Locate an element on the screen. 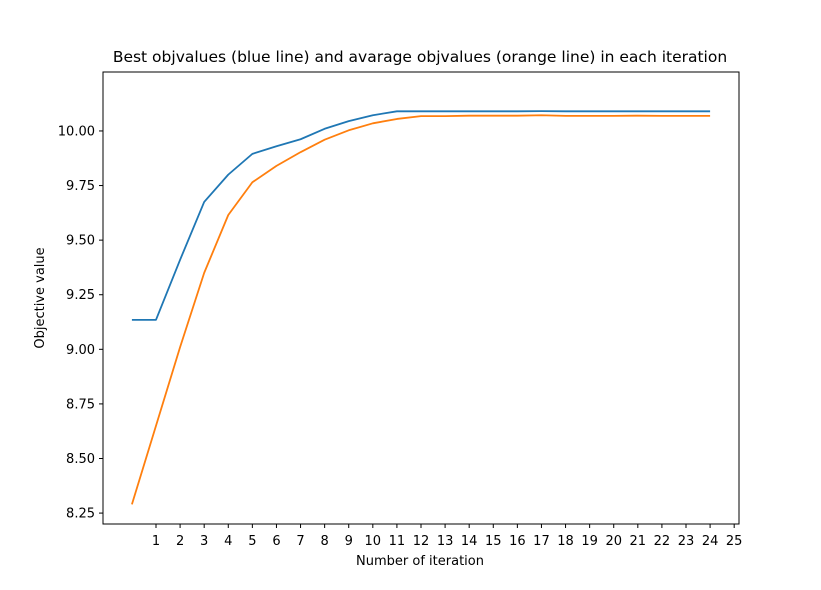 This screenshot has width=821, height=590. x-tick-label: 20 is located at coordinates (613, 541).